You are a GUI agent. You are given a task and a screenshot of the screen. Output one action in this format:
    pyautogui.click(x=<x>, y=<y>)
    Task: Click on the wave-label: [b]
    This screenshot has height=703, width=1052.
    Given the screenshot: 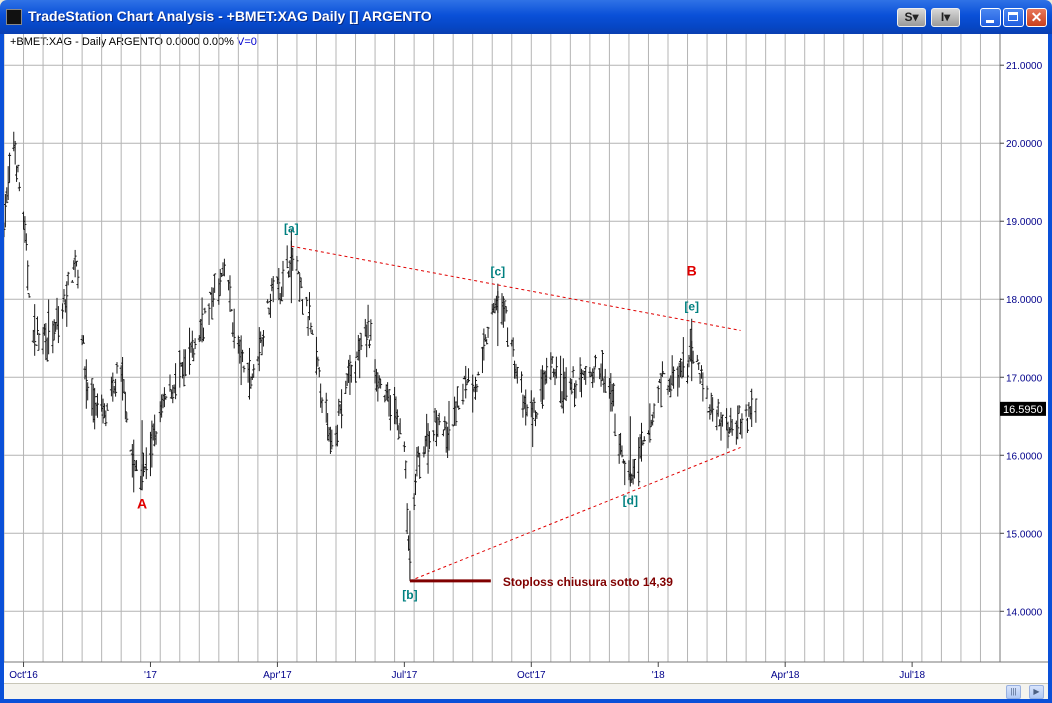 What is the action you would take?
    pyautogui.click(x=409, y=595)
    